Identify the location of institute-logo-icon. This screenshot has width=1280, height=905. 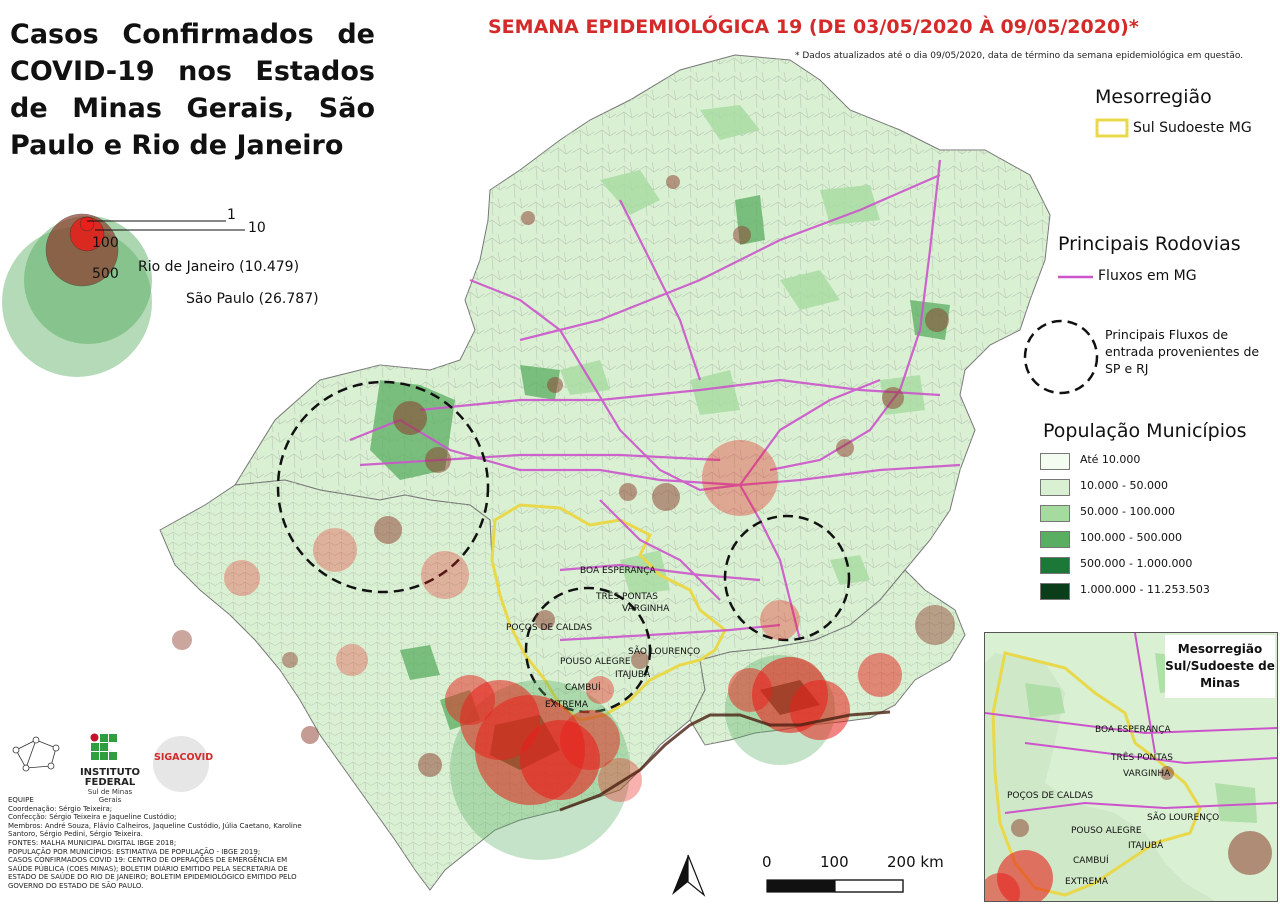
(103, 746).